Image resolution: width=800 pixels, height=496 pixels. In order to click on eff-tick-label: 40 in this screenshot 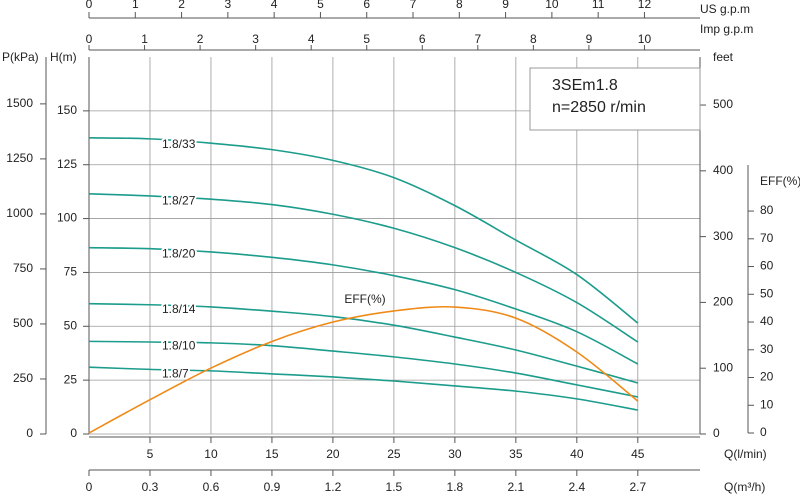, I will do `click(767, 321)`.